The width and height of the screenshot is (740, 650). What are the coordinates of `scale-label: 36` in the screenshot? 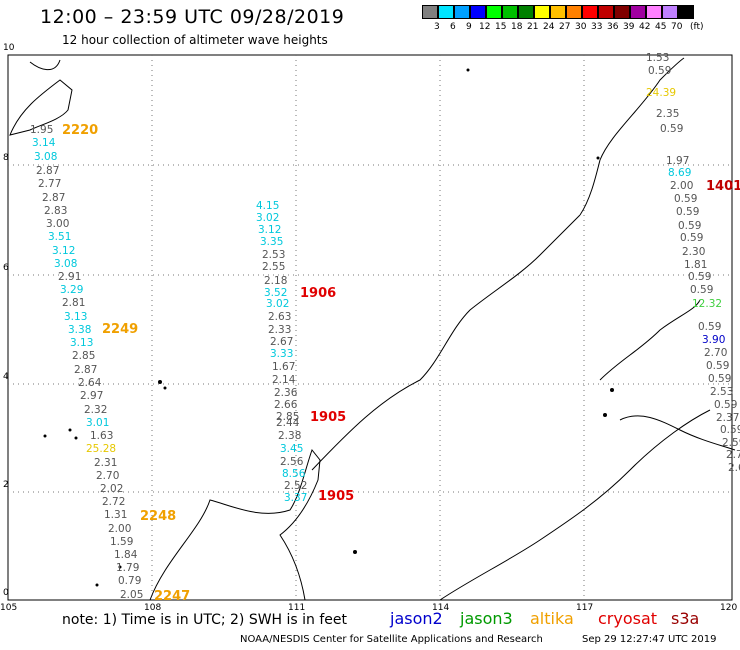 It's located at (613, 27).